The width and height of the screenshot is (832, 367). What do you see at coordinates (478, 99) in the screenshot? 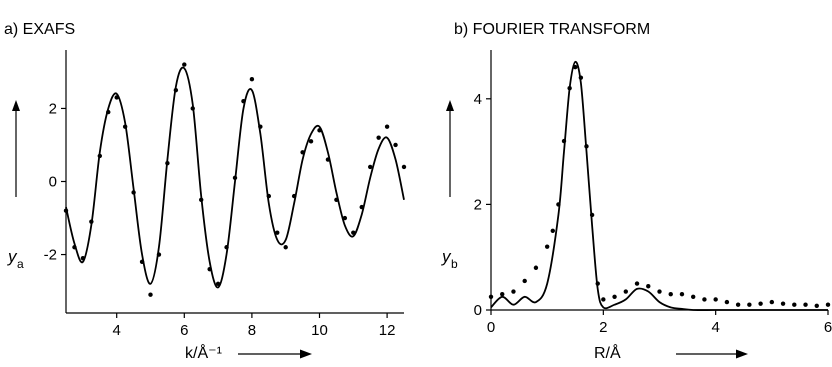
I see `y-tick-label: 4` at bounding box center [478, 99].